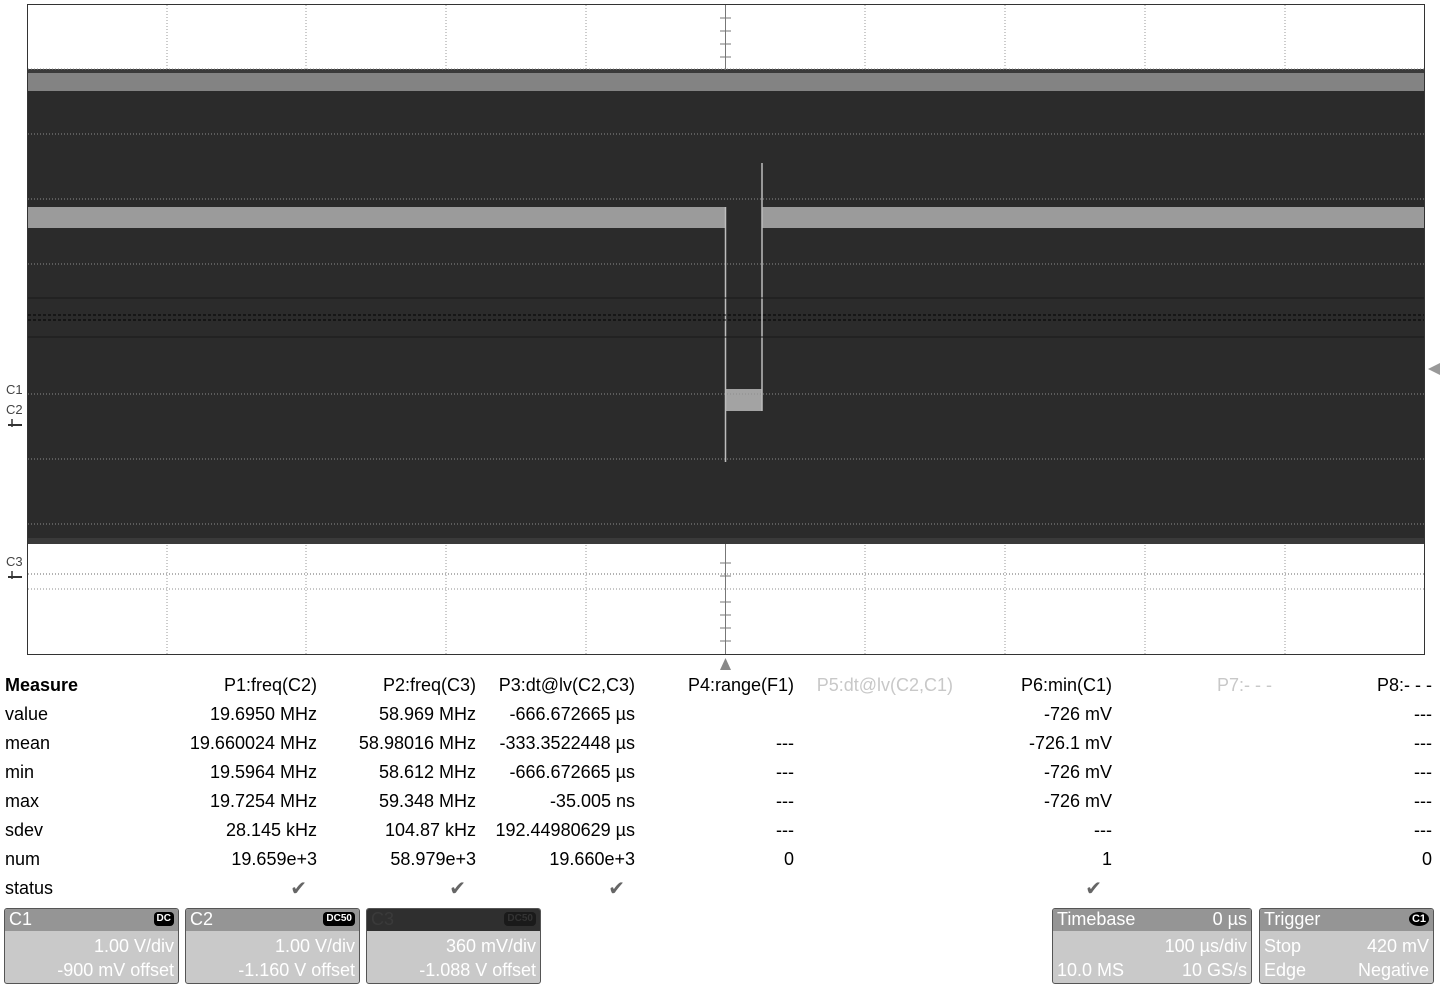 The width and height of the screenshot is (1446, 984). I want to click on measure-param-label-p1: P1:freq(C2), so click(270, 685).